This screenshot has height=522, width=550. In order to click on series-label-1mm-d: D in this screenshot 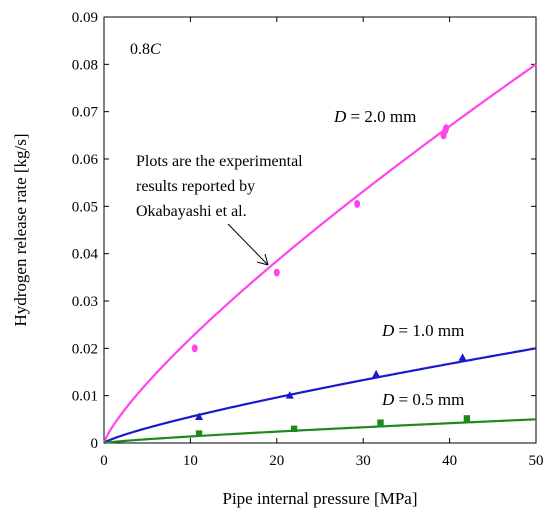, I will do `click(388, 330)`.